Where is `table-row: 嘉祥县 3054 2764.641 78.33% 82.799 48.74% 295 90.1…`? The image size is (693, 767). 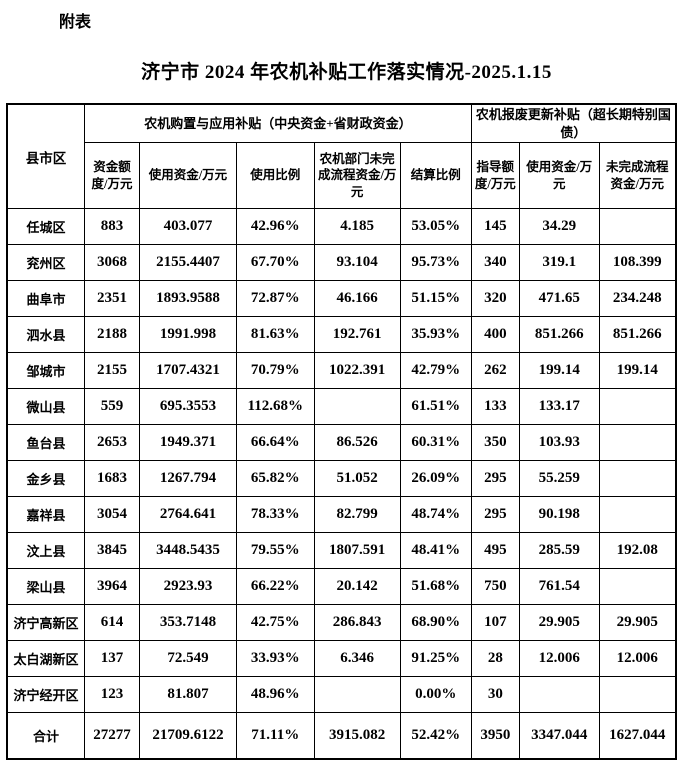
table-row: 嘉祥县 3054 2764.641 78.33% 82.799 48.74% 295 90.1… is located at coordinates (341, 515).